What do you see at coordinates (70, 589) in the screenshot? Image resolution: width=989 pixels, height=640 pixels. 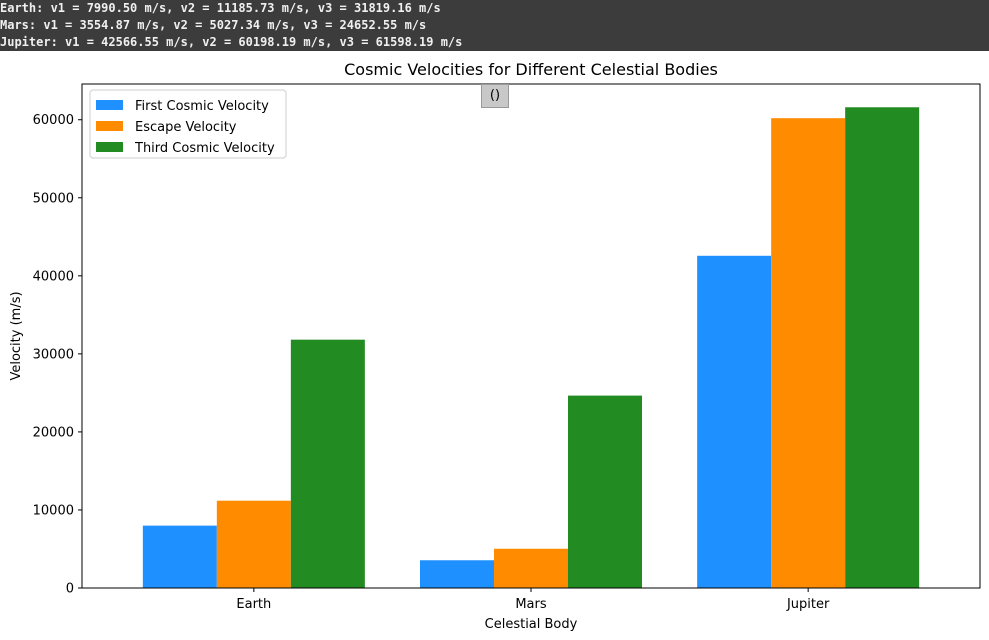 I see `y-tick-label: 0` at bounding box center [70, 589].